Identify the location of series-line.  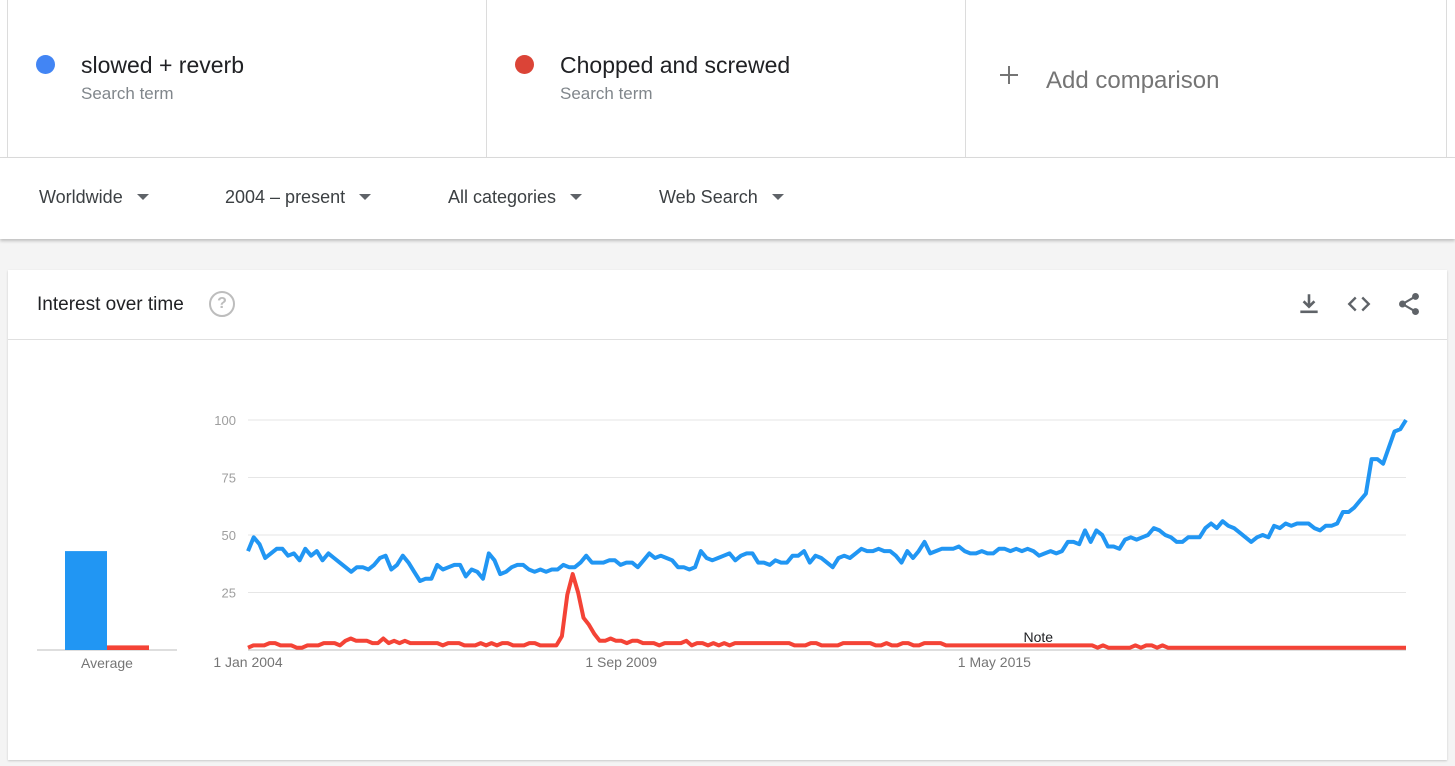
(826, 611).